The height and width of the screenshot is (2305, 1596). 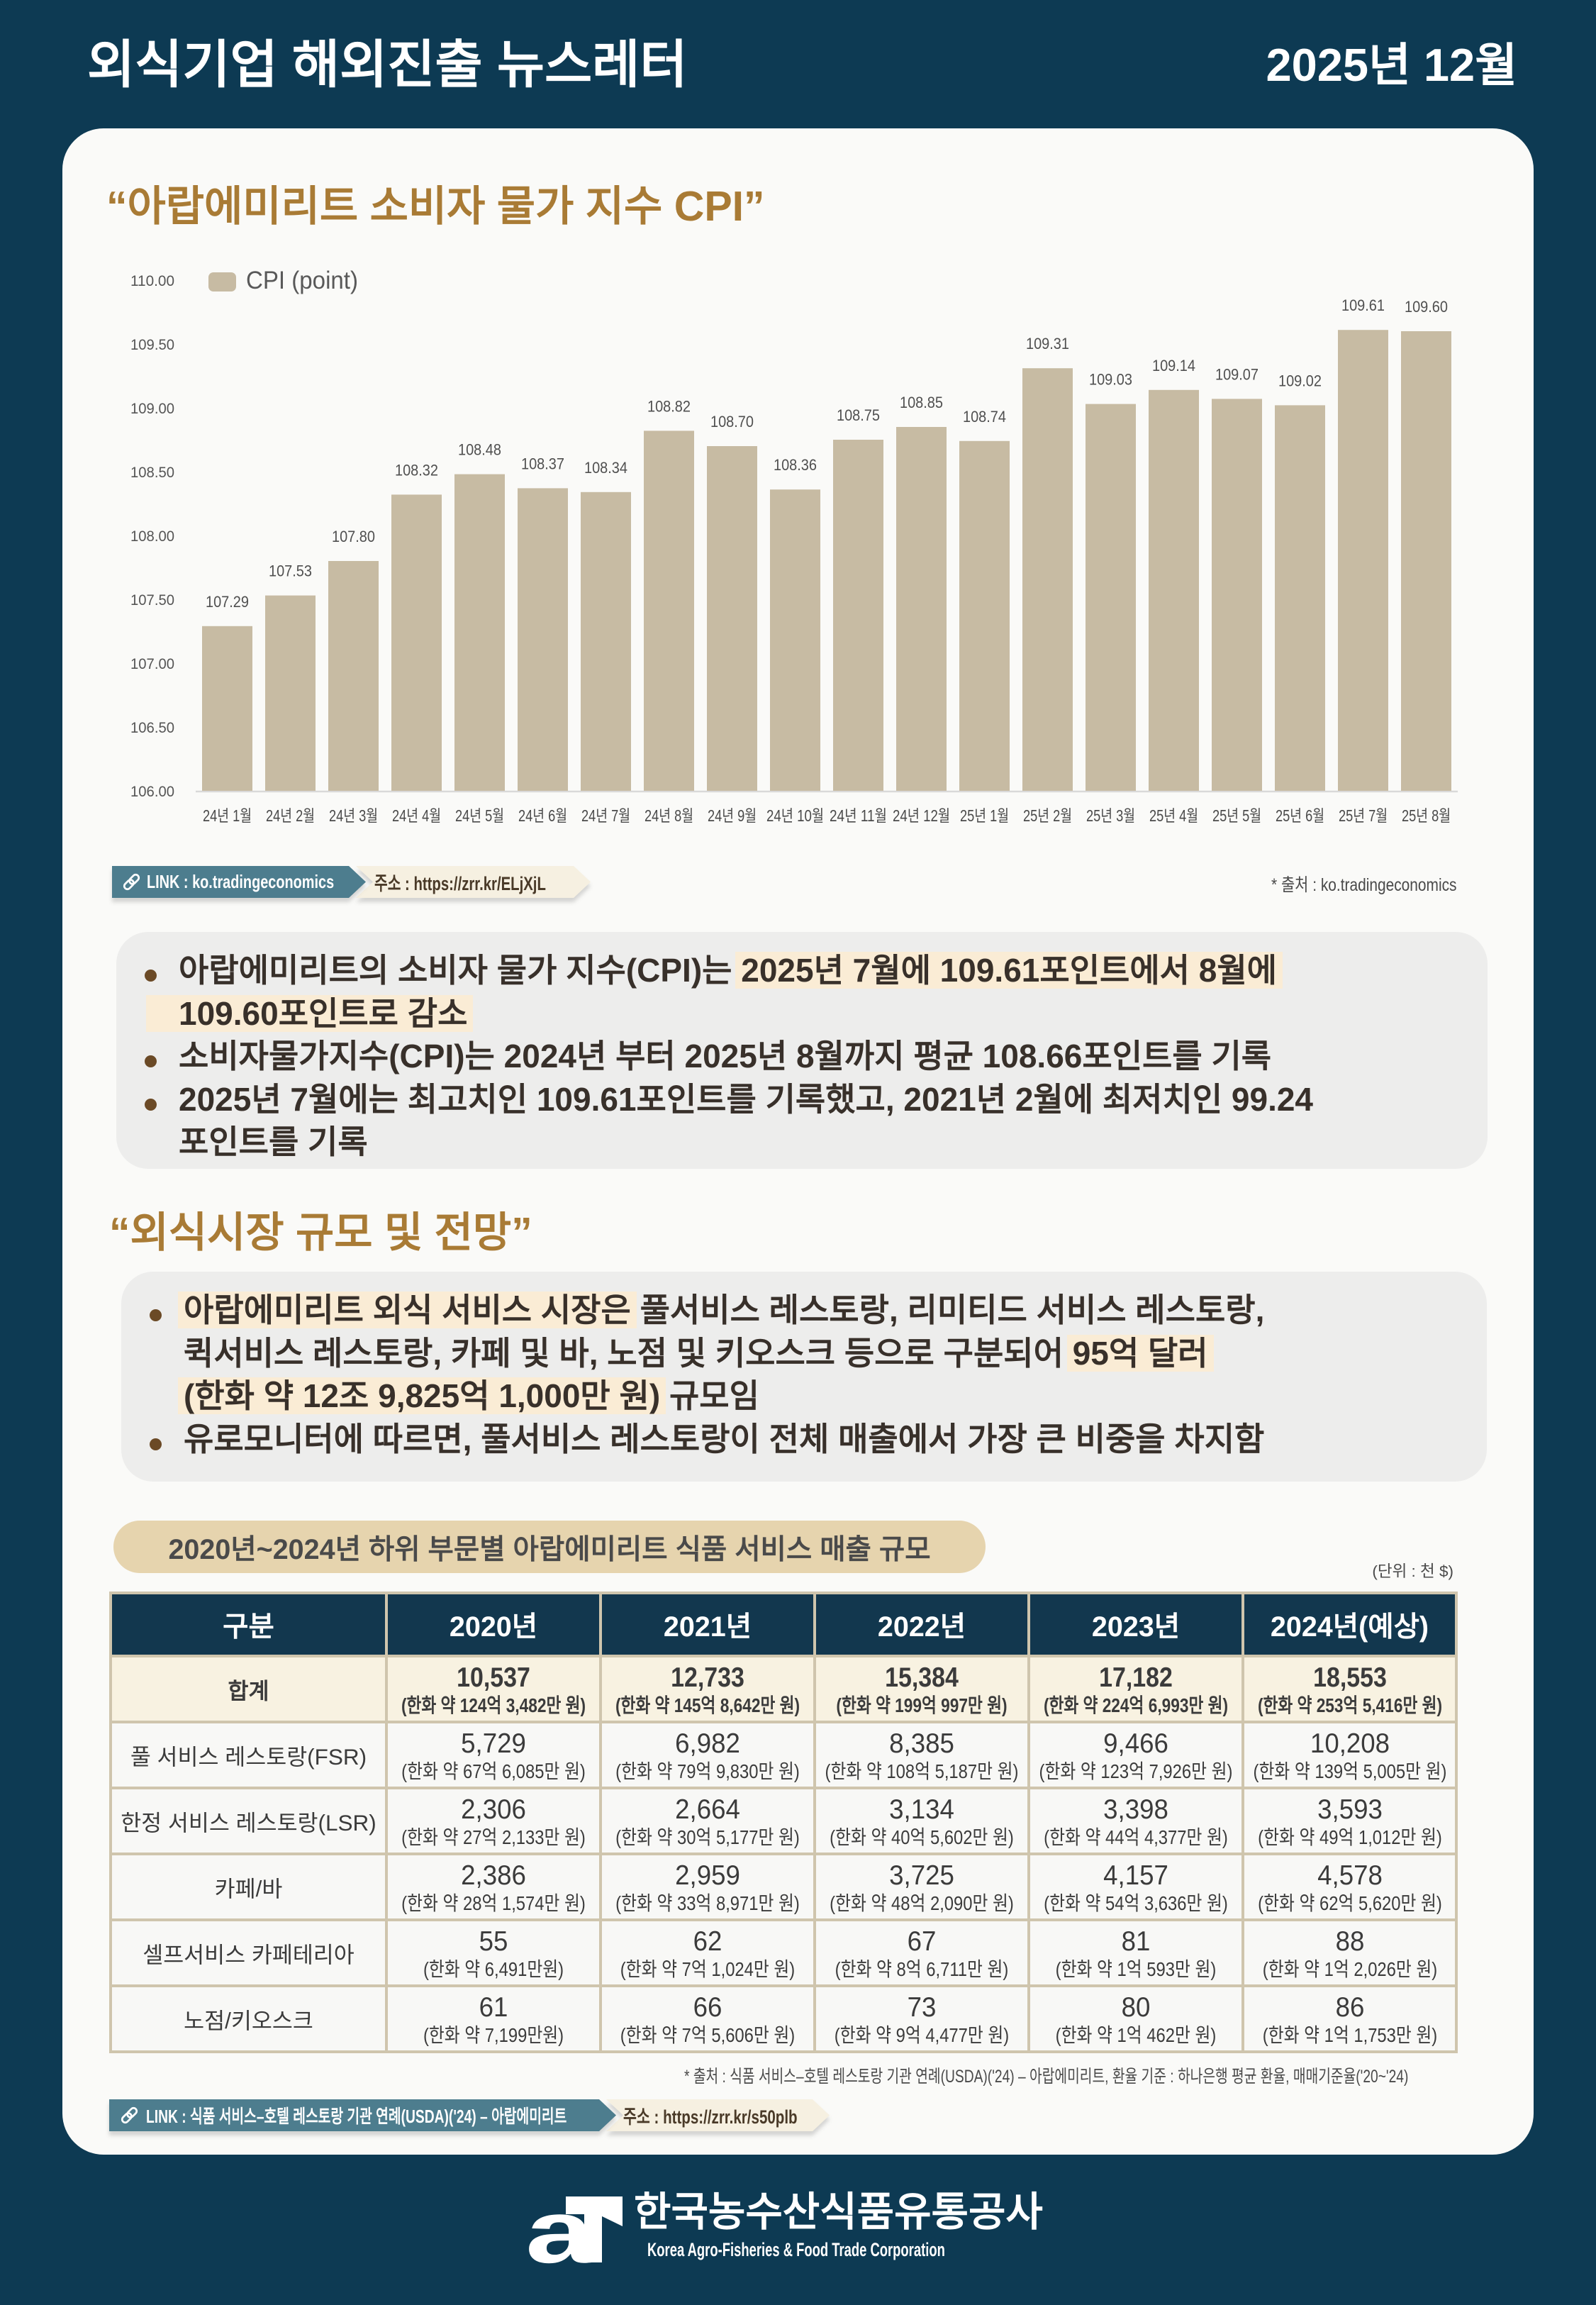 I want to click on svg-text: 109.60, so click(x=1426, y=307).